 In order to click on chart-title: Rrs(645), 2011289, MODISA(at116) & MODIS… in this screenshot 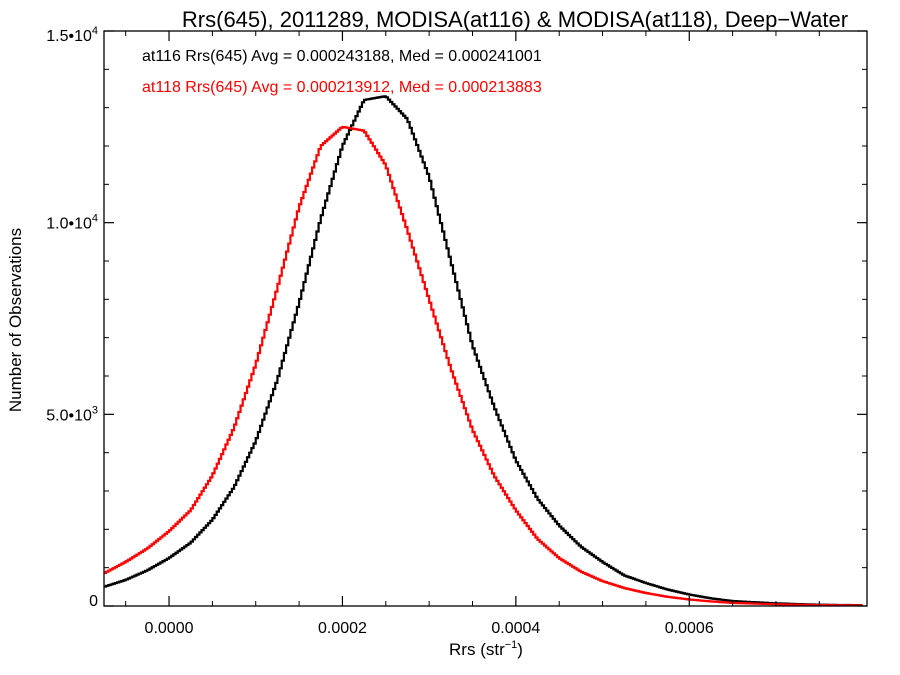, I will do `click(515, 19)`.